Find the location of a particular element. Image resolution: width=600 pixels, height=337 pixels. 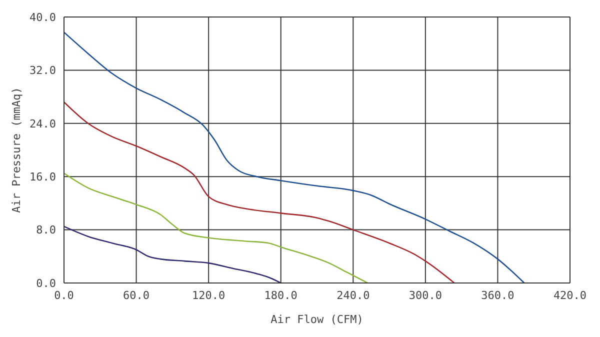

y-tick-label: 24.0 is located at coordinates (43, 123).